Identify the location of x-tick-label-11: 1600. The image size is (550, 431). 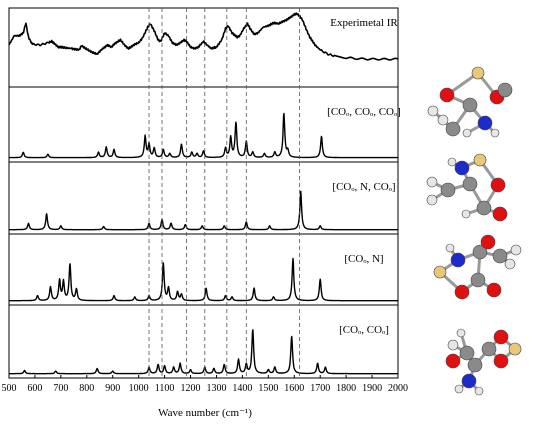
(294, 388).